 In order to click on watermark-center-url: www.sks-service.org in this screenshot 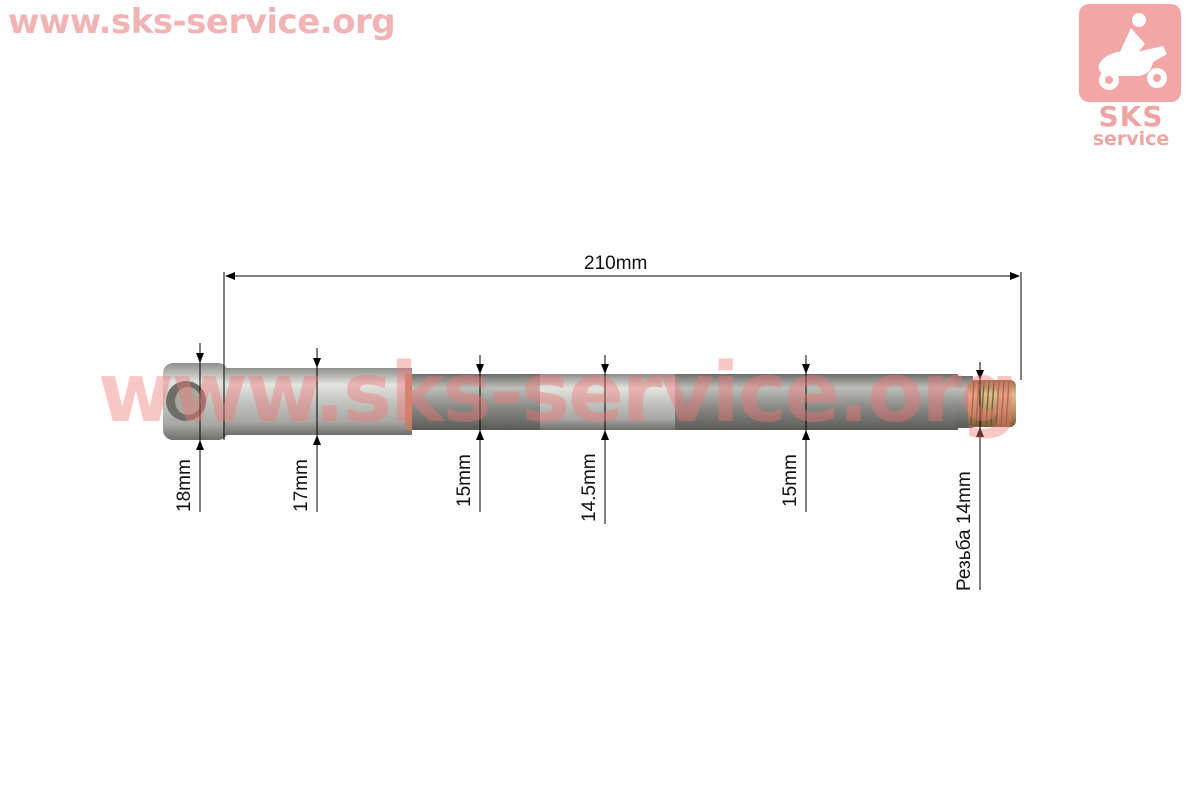, I will do `click(558, 393)`.